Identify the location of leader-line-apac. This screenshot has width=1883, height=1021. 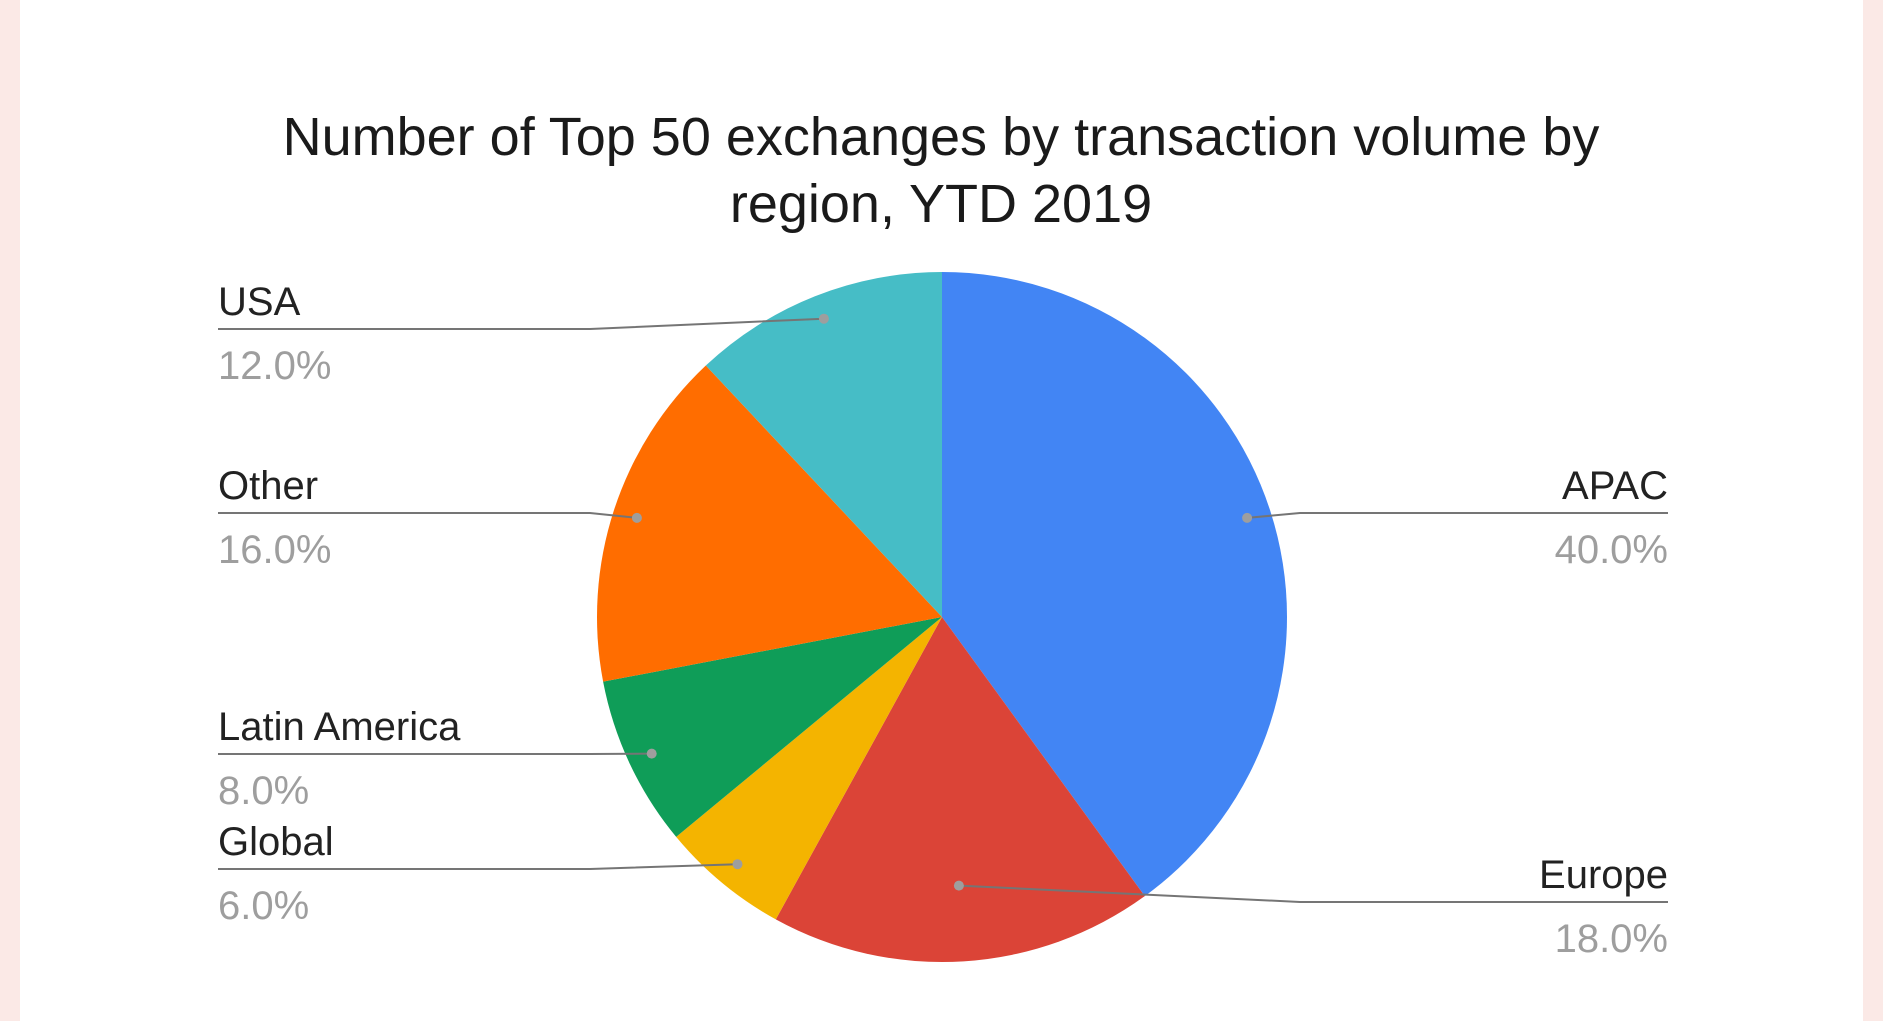
(1457, 515).